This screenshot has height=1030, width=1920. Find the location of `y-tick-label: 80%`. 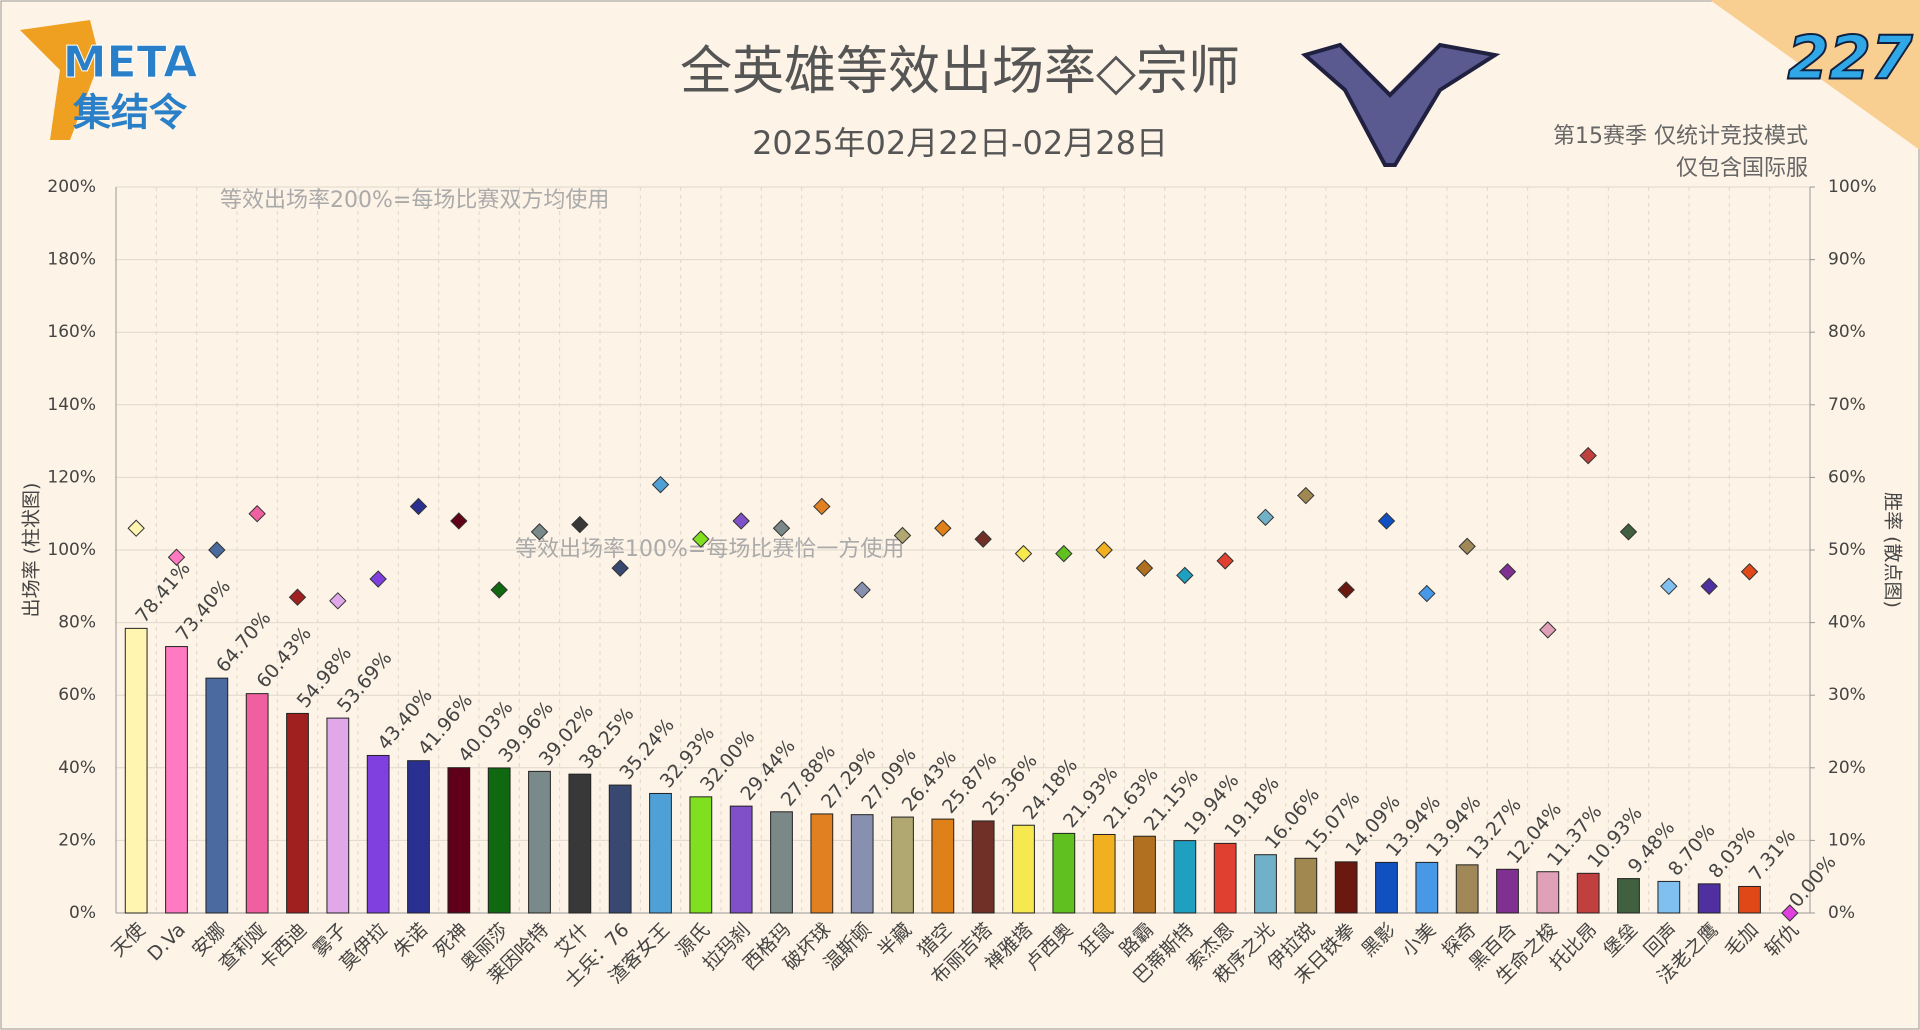

y-tick-label: 80% is located at coordinates (77, 623).